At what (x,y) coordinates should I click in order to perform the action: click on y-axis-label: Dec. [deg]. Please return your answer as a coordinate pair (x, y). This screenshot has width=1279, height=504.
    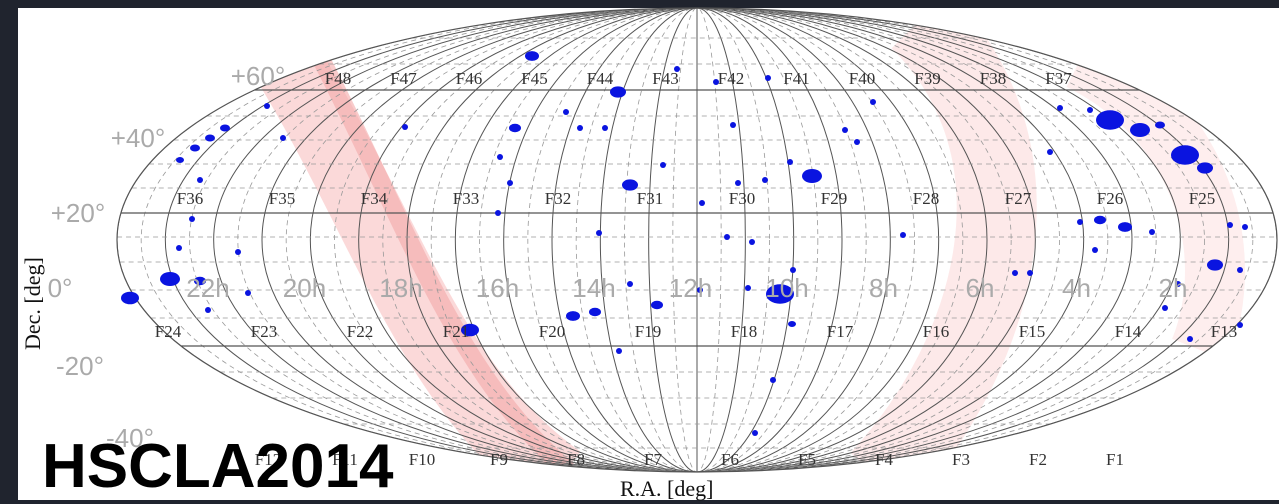
    Looking at the image, I should click on (32, 303).